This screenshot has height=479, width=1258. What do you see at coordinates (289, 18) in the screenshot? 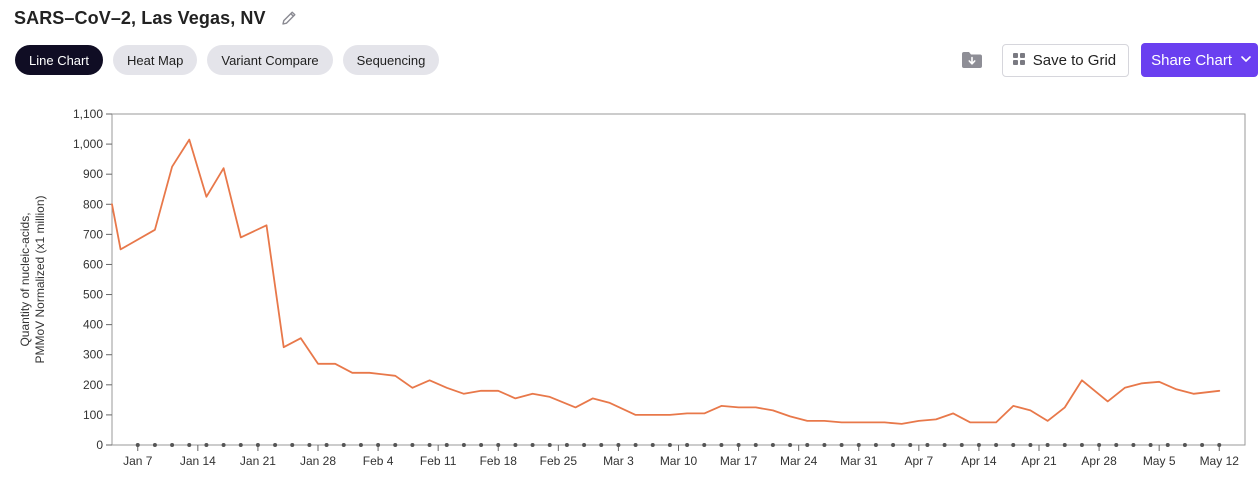
I see `pencil-icon` at bounding box center [289, 18].